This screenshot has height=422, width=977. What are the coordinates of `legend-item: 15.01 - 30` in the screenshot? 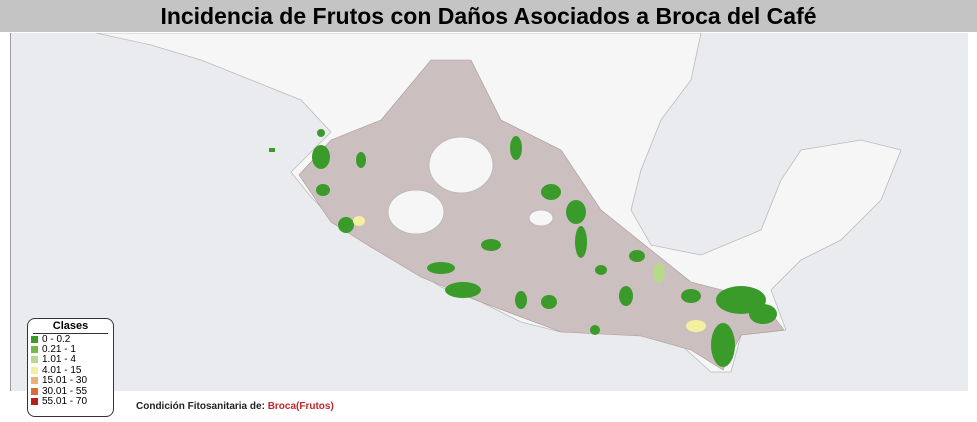 It's located at (70, 381).